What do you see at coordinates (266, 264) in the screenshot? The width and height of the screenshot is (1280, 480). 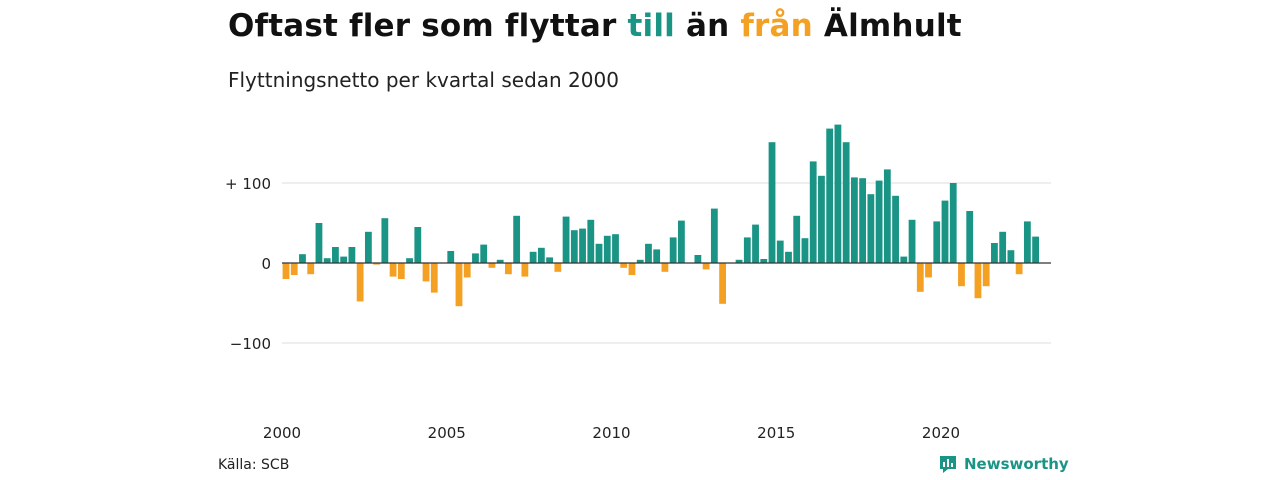 I see `y-tick-label: 0` at bounding box center [266, 264].